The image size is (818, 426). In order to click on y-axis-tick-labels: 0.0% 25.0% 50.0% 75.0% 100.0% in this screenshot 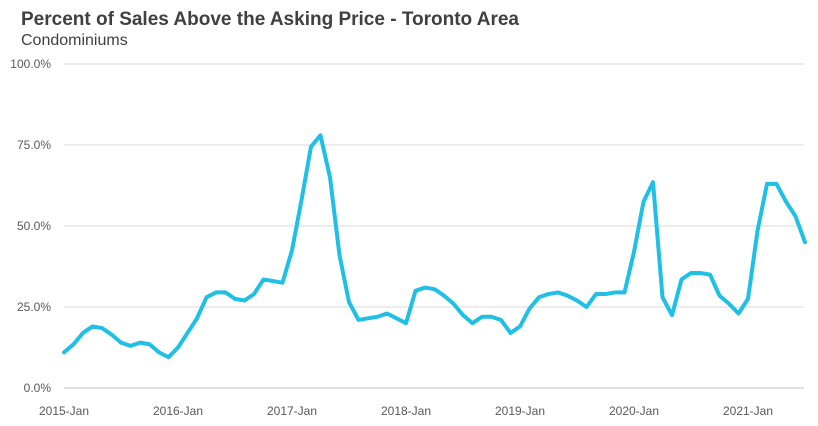, I will do `click(30, 226)`.